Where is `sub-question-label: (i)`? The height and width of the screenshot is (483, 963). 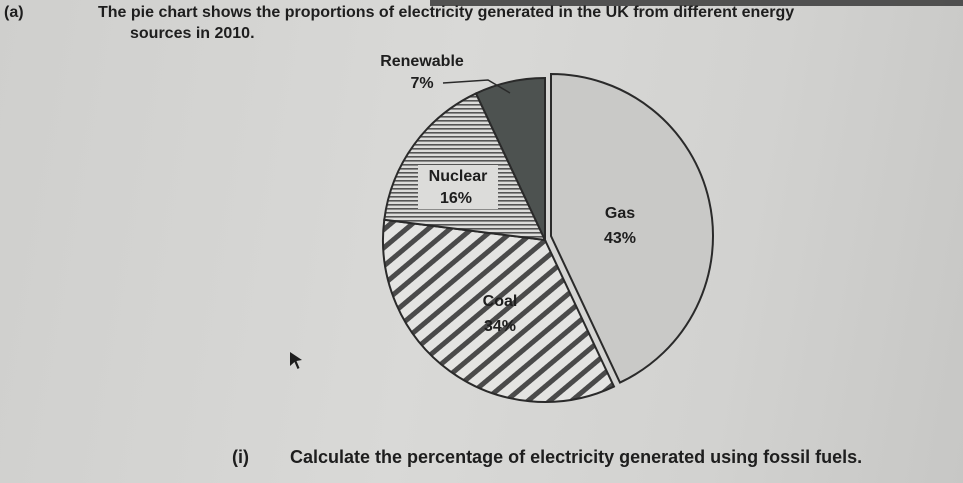
sub-question-label: (i) is located at coordinates (240, 457).